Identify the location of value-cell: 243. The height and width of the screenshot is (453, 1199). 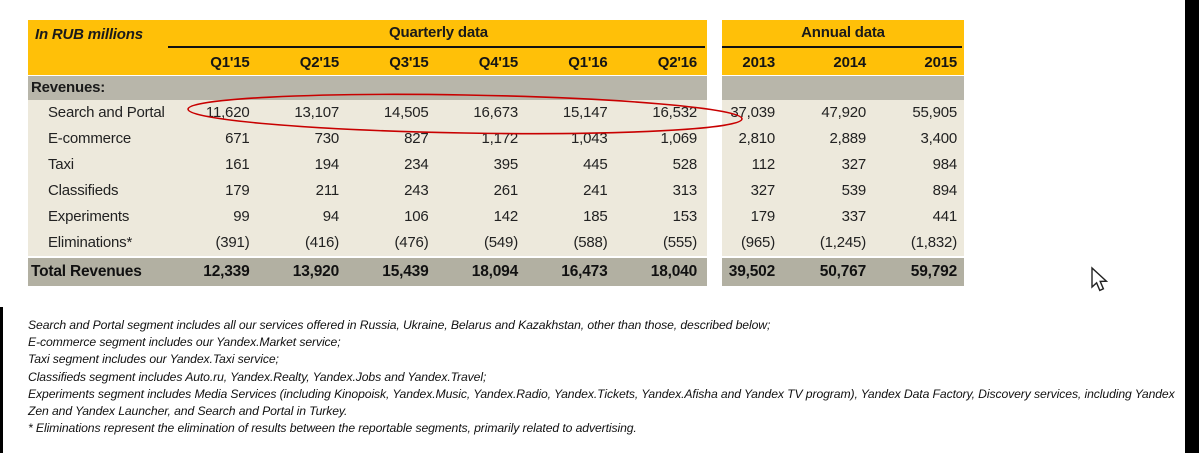
(416, 190).